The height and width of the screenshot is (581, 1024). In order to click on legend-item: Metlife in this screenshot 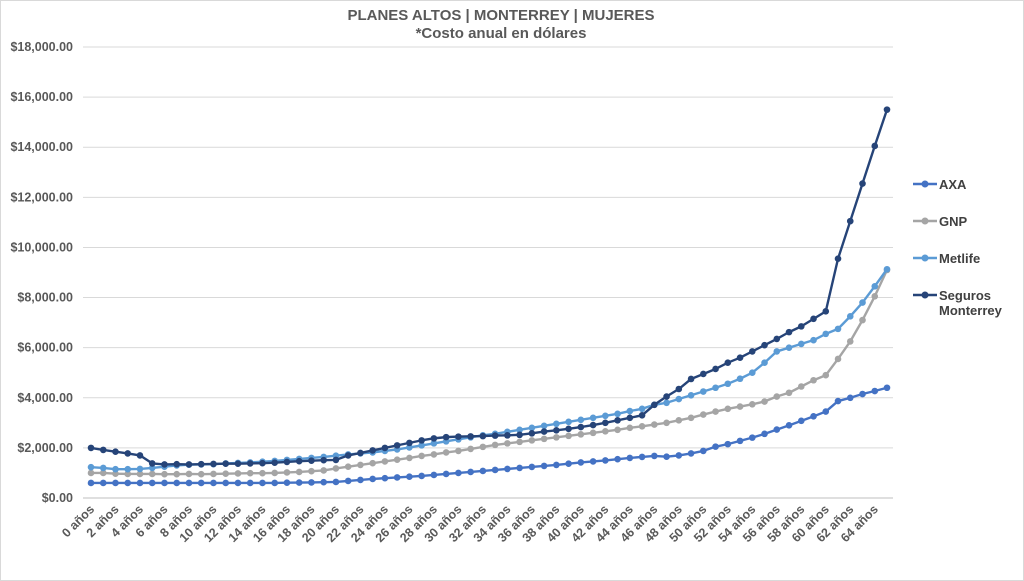, I will do `click(968, 257)`.